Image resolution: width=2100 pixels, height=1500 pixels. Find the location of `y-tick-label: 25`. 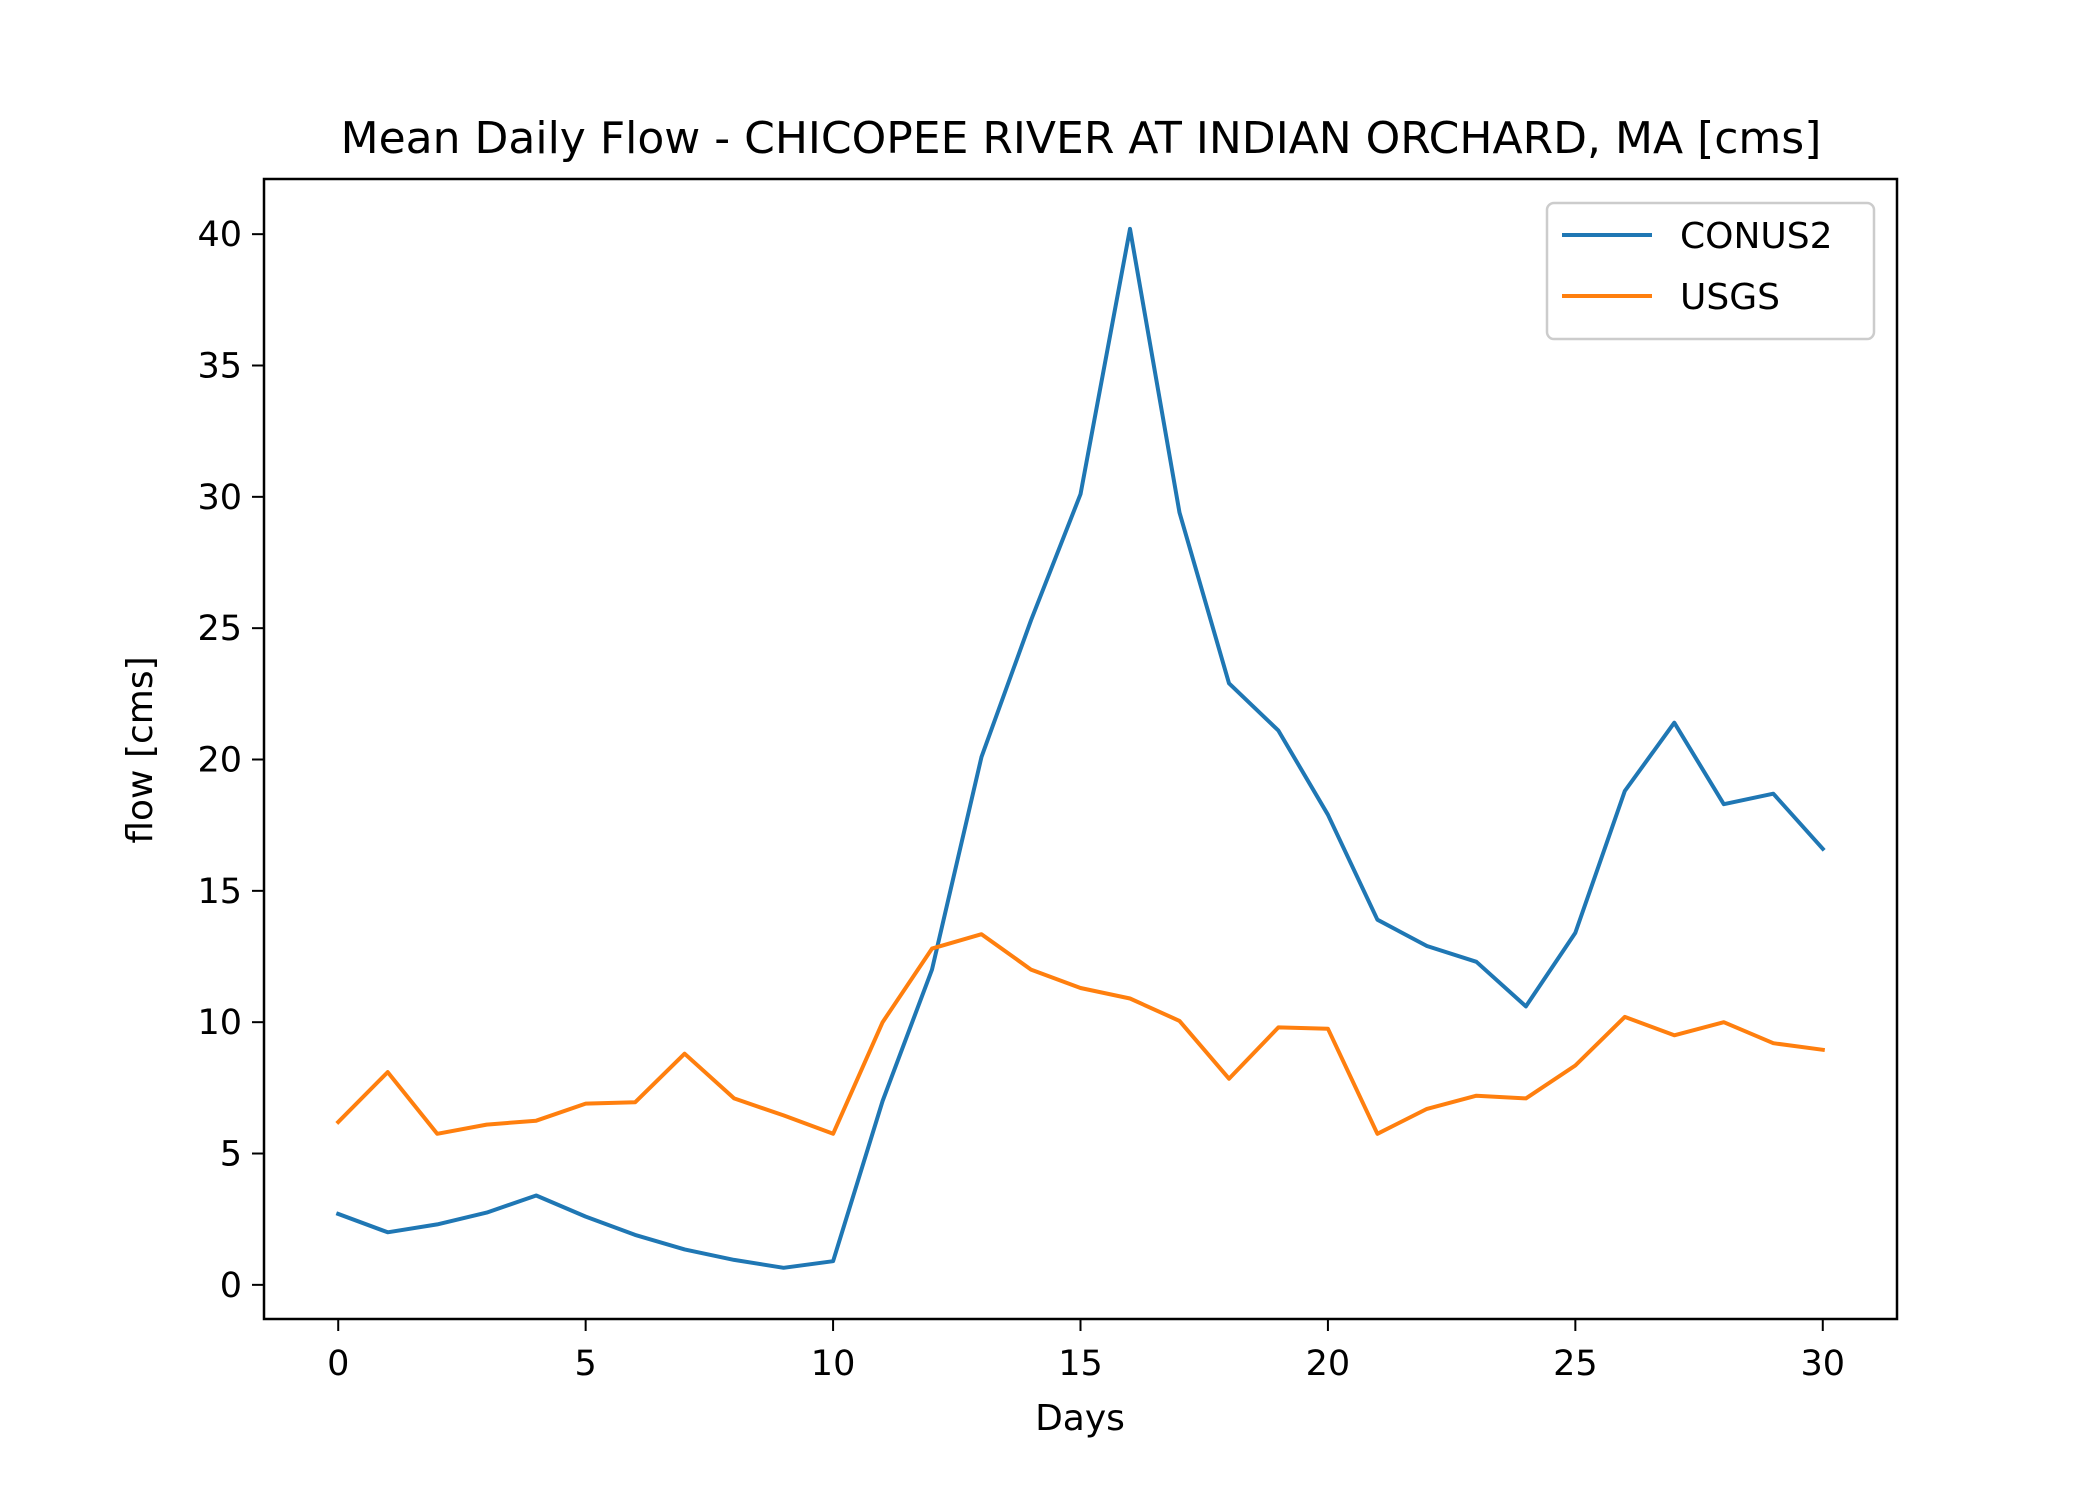

y-tick-label: 25 is located at coordinates (219, 629).